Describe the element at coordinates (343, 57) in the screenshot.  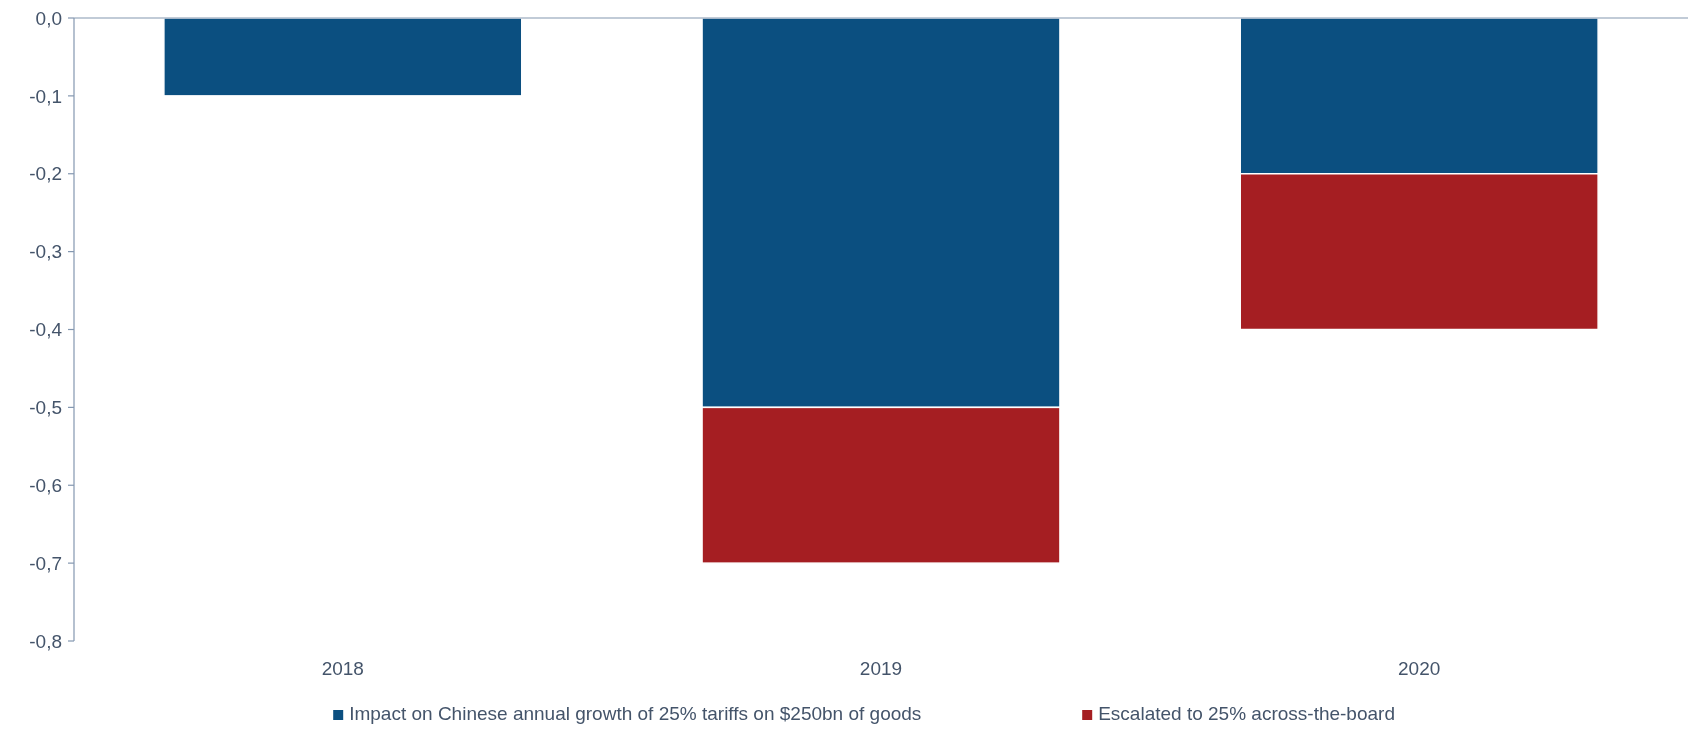
I see `bar` at that location.